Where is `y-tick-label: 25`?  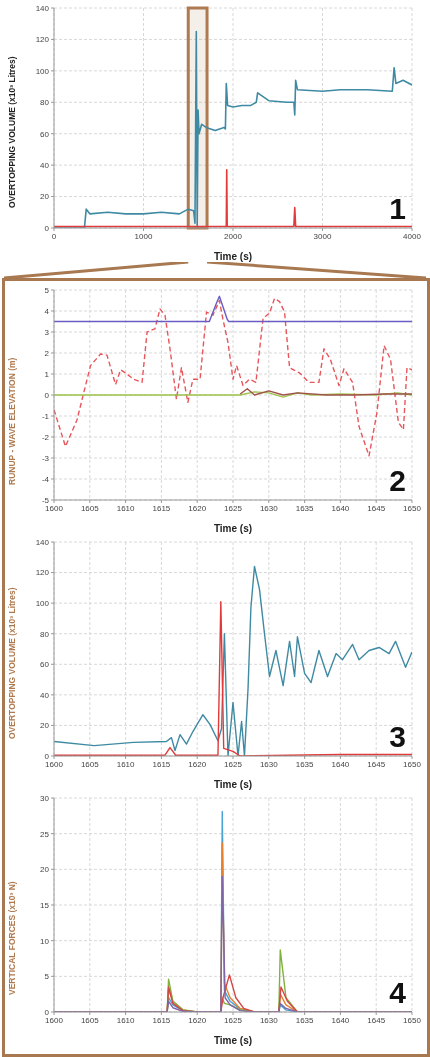 y-tick-label: 25 is located at coordinates (45, 834).